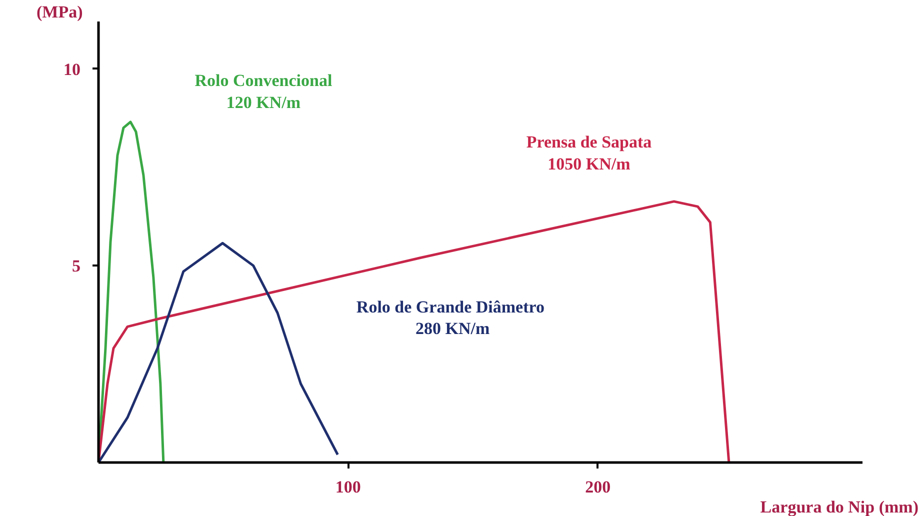 This screenshot has height=516, width=922. Describe the element at coordinates (839, 507) in the screenshot. I see `x-axis-title: Largura do Nip (mm)` at that location.